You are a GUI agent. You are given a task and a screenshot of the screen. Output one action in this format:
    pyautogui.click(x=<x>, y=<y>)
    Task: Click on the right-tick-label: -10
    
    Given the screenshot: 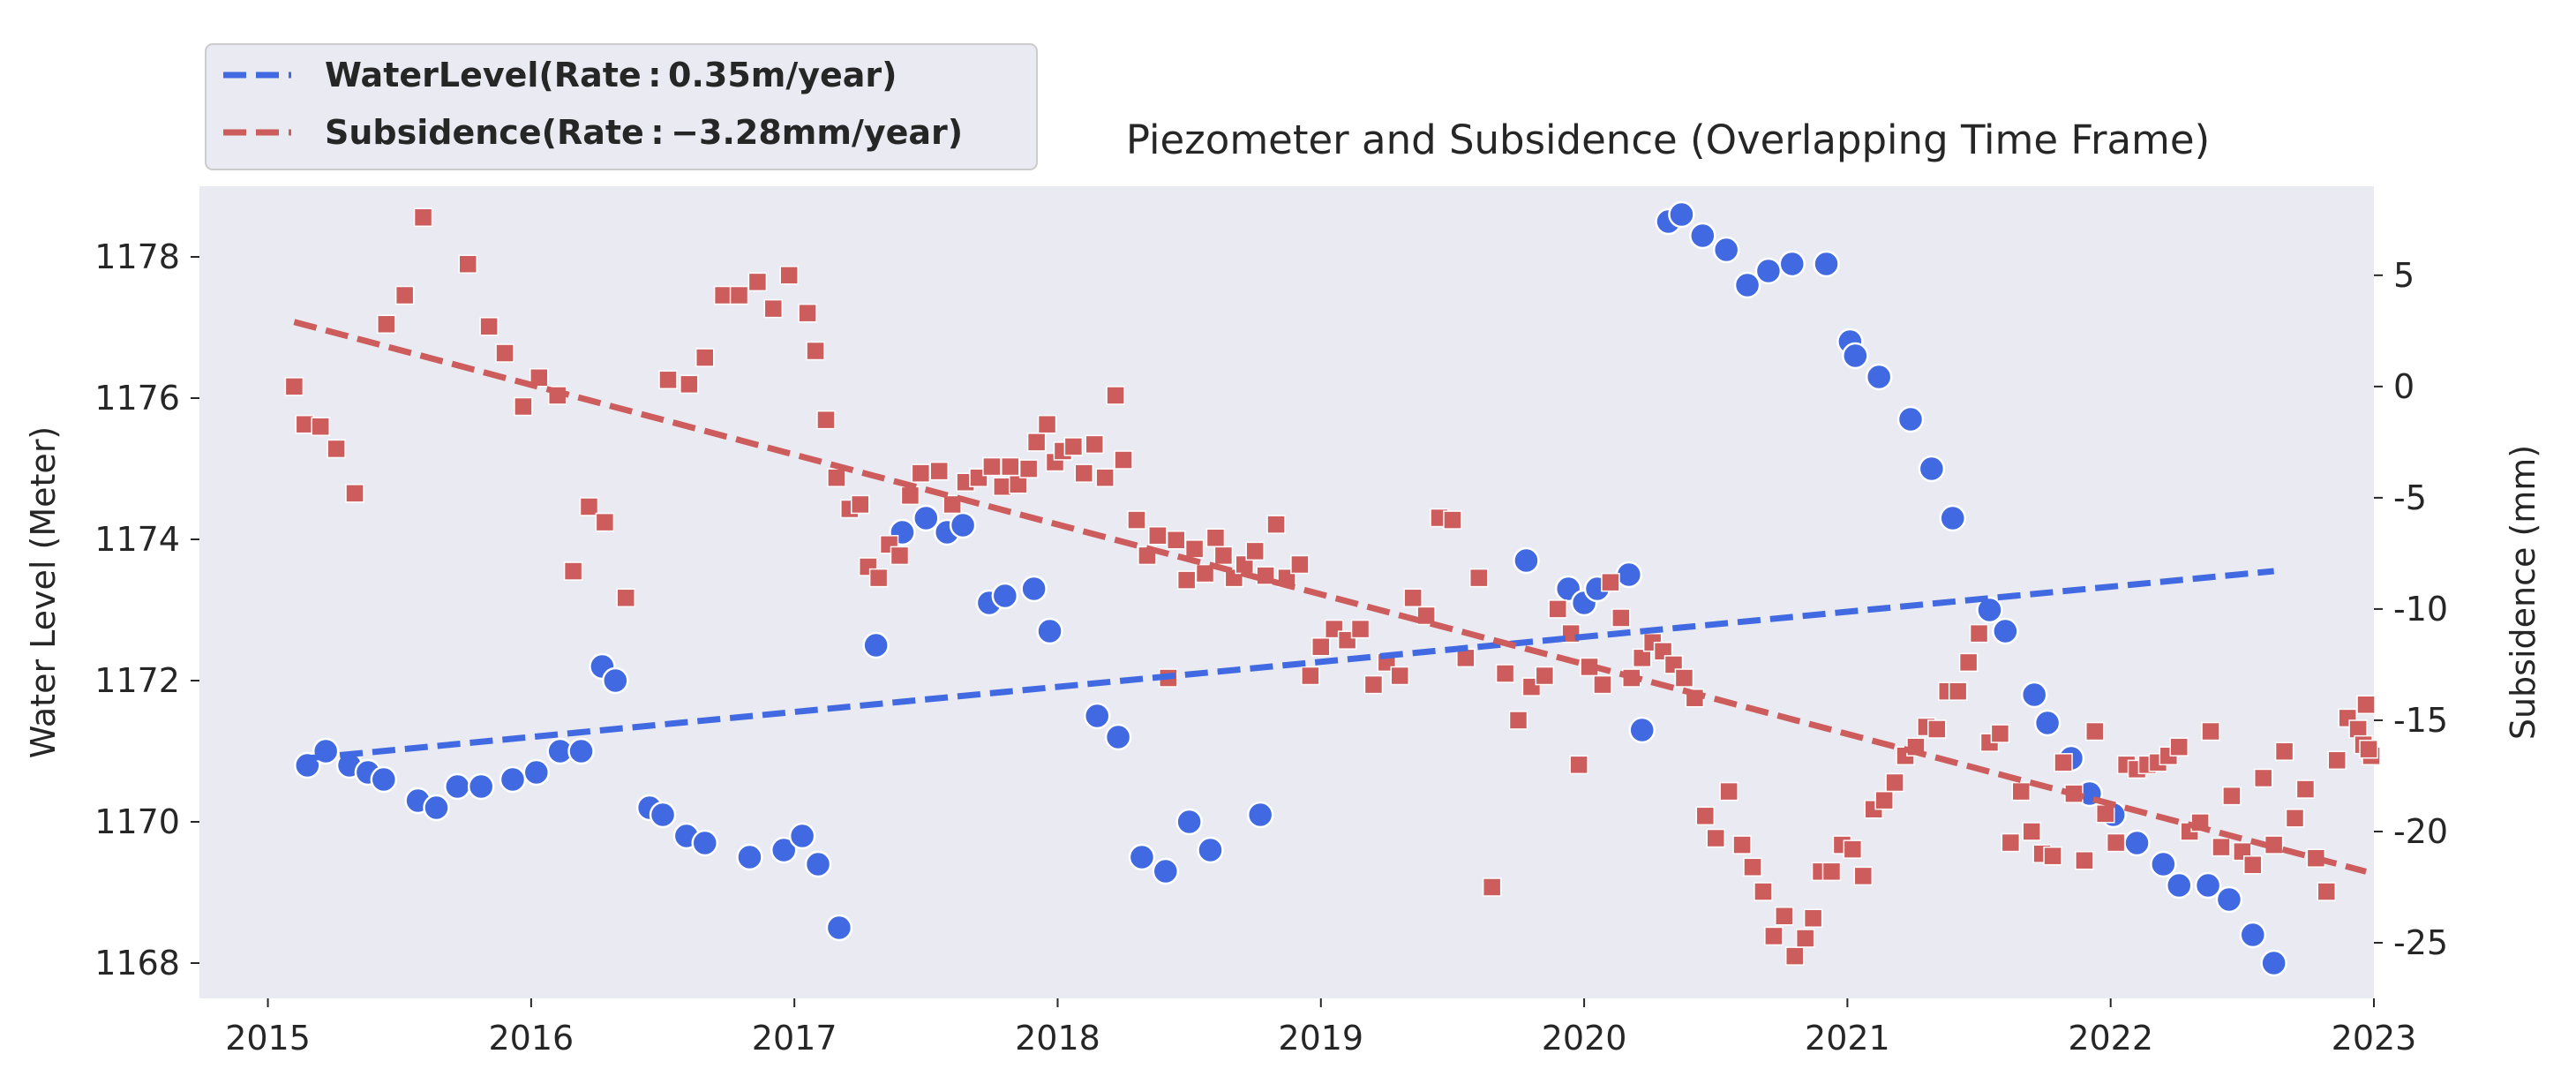 What is the action you would take?
    pyautogui.click(x=2420, y=609)
    